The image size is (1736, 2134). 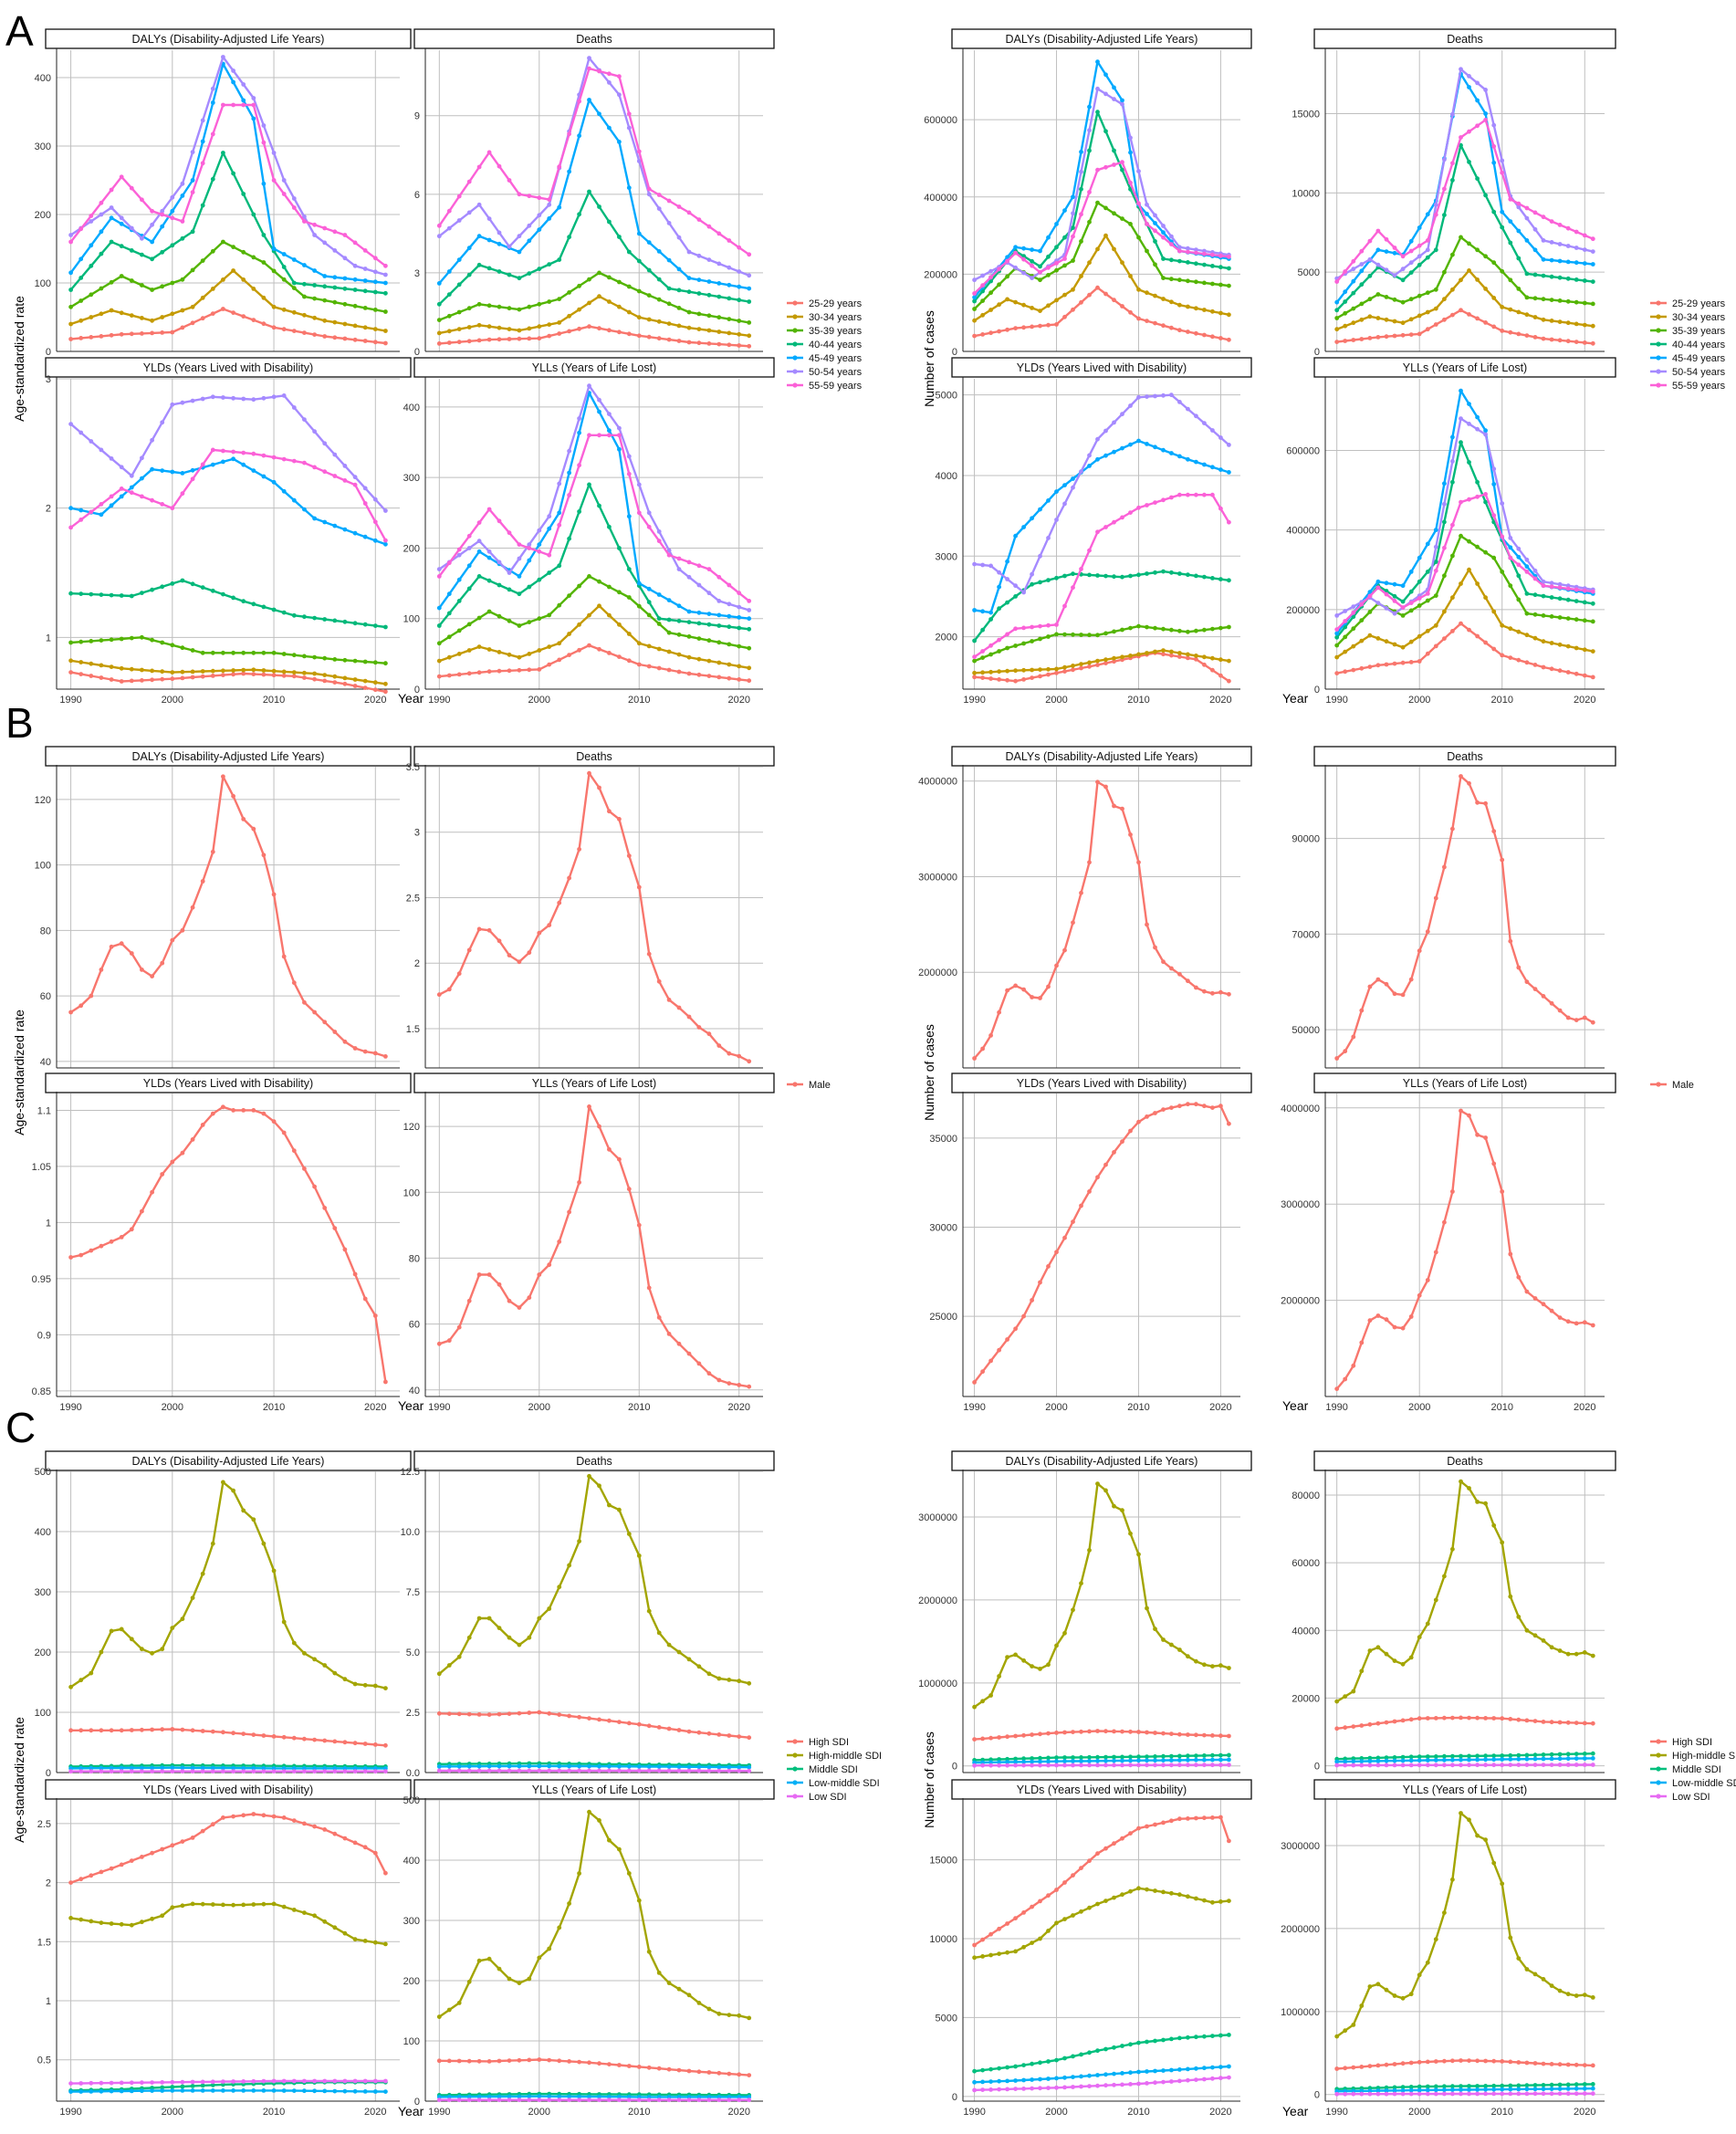 I want to click on y-tick-label: 3, so click(x=48, y=379).